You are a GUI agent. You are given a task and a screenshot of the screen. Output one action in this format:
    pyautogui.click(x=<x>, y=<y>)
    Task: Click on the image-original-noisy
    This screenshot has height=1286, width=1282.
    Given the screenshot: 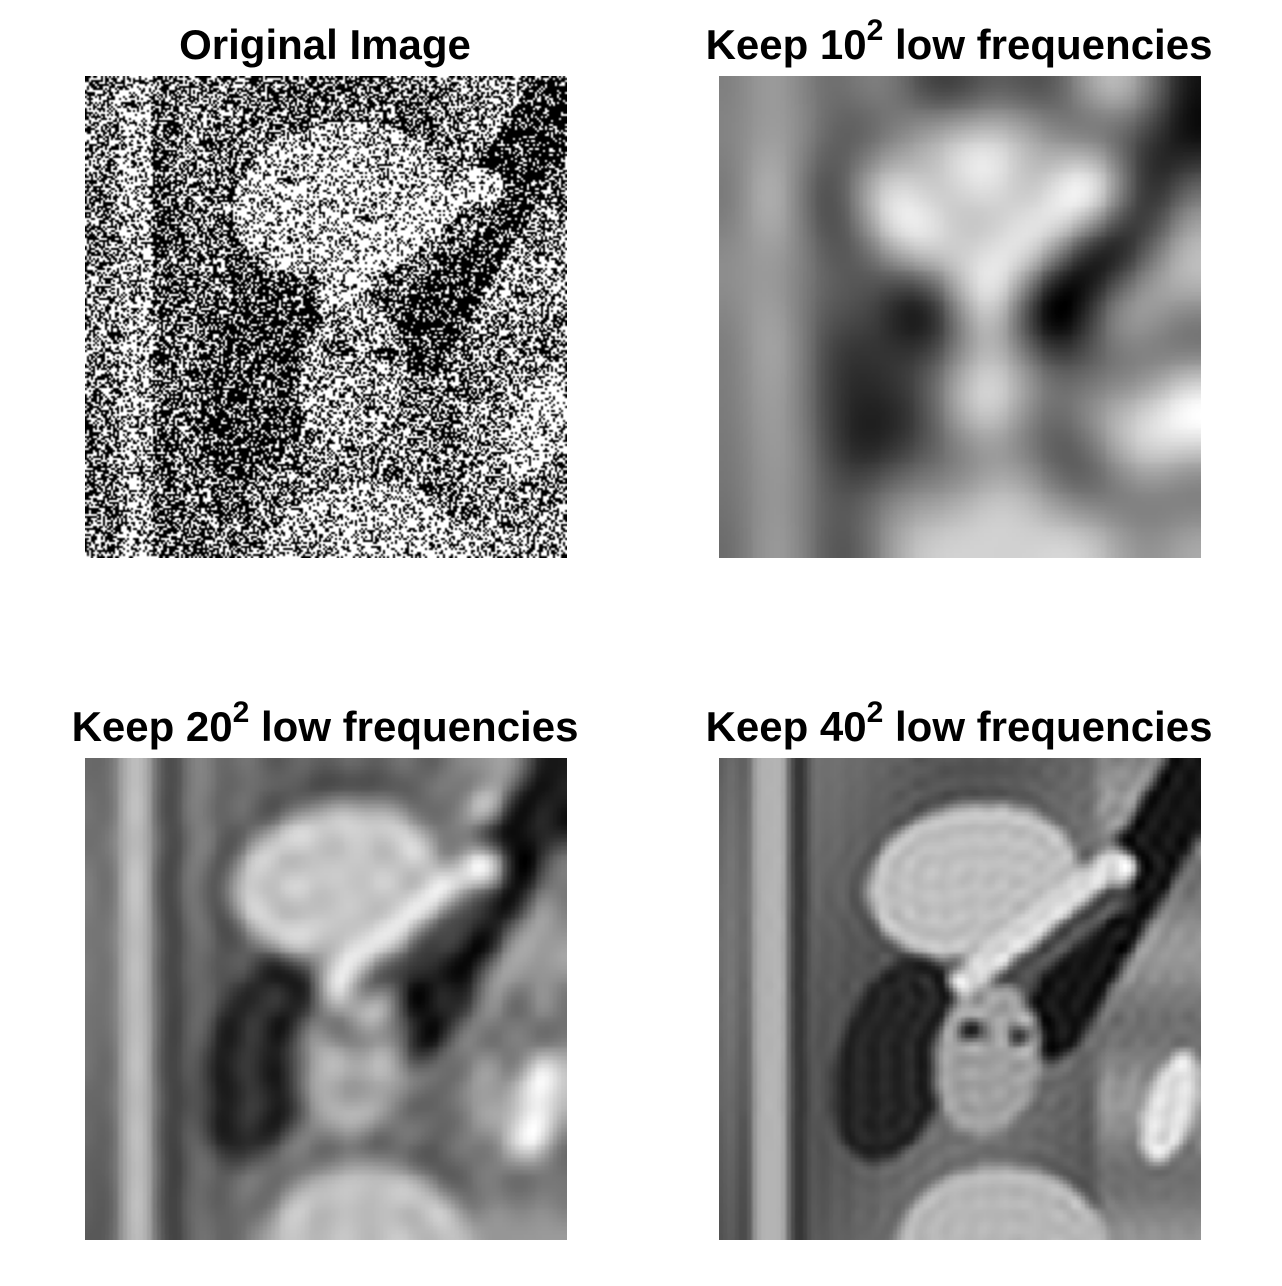 What is the action you would take?
    pyautogui.click(x=326, y=317)
    